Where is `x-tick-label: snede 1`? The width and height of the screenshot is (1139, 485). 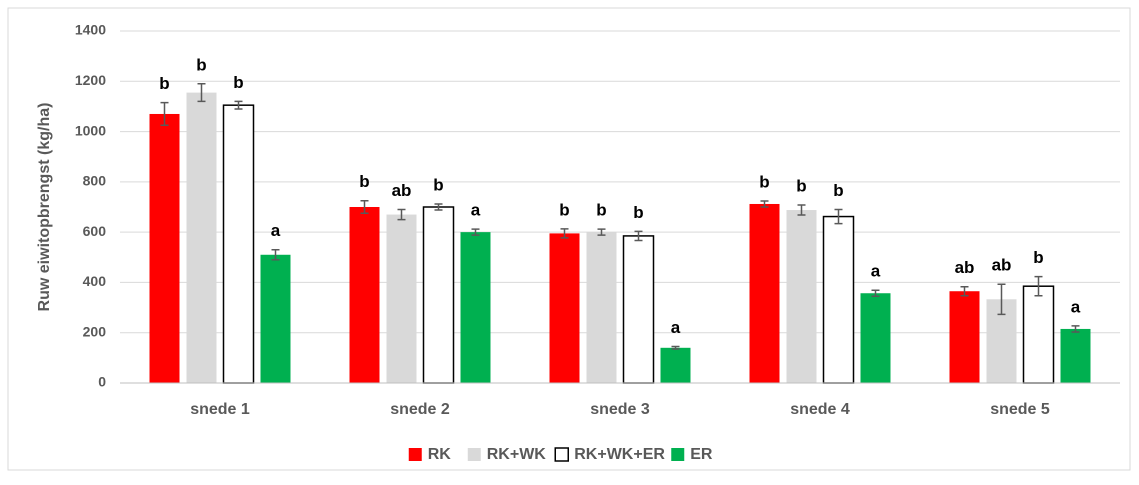 x-tick-label: snede 1 is located at coordinates (220, 409).